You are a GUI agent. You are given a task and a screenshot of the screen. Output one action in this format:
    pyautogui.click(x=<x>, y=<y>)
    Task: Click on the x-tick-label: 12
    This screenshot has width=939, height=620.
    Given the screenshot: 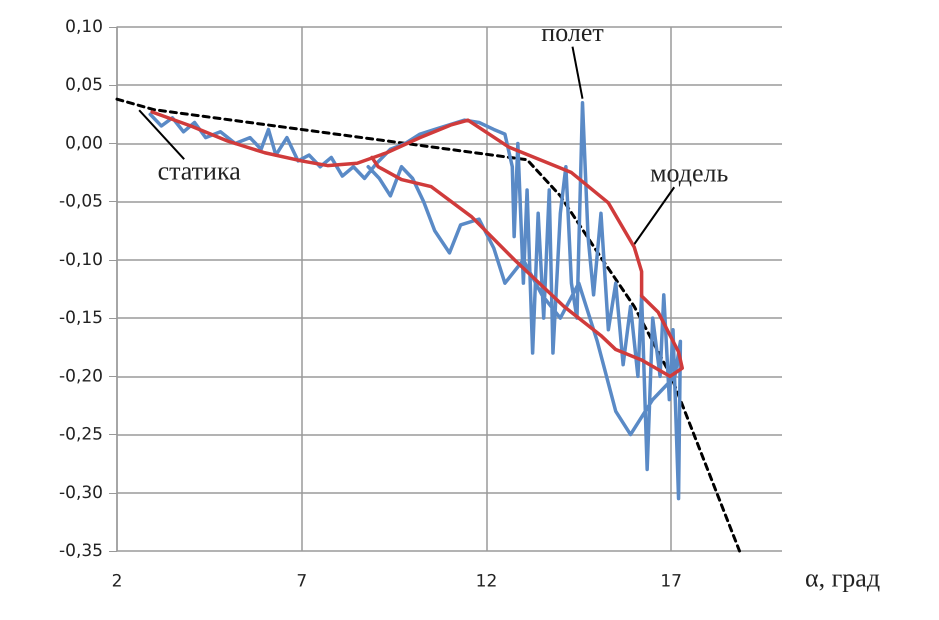 What is the action you would take?
    pyautogui.click(x=487, y=582)
    